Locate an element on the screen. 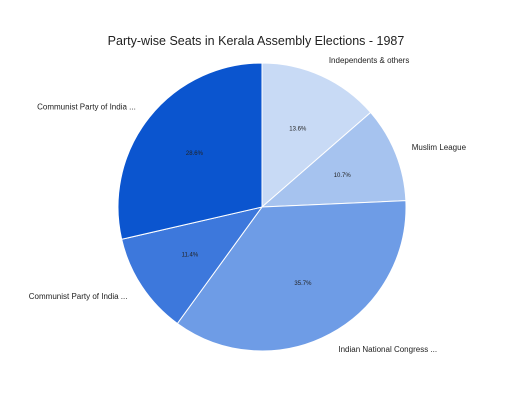 This screenshot has width=512, height=410. pie-percent-labels: 13.6% 10.7% 35.7% 11.4% 28.6% is located at coordinates (267, 206).